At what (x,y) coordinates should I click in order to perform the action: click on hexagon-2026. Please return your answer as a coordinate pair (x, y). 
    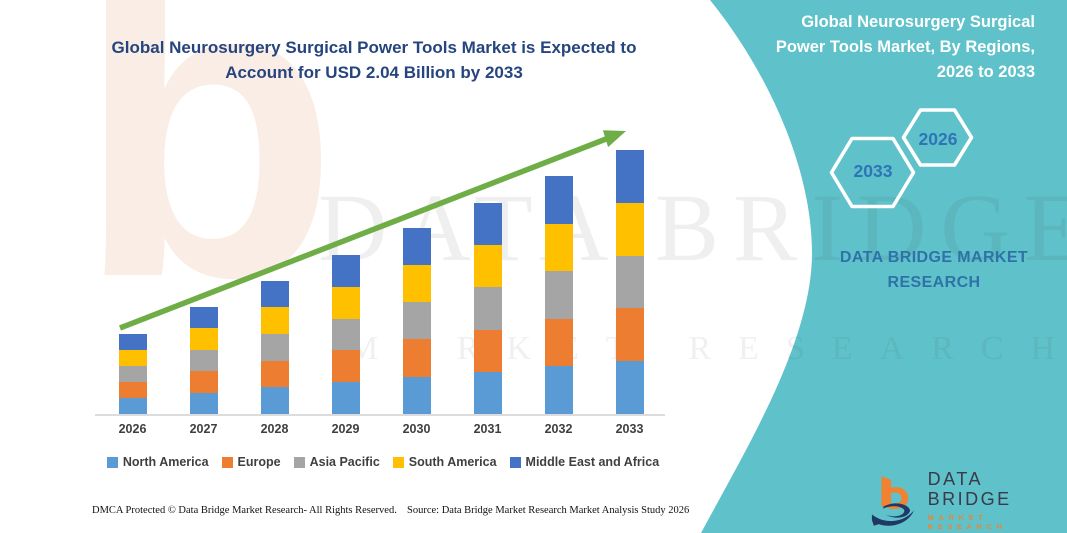
    Looking at the image, I should click on (937, 137).